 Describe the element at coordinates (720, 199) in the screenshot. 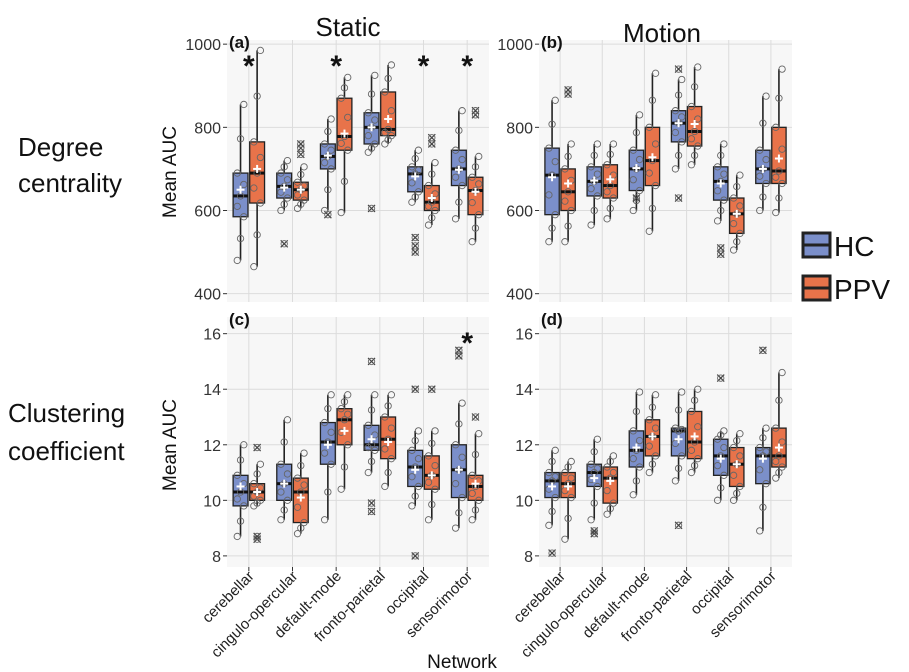

I see `box-hc-occipital` at that location.